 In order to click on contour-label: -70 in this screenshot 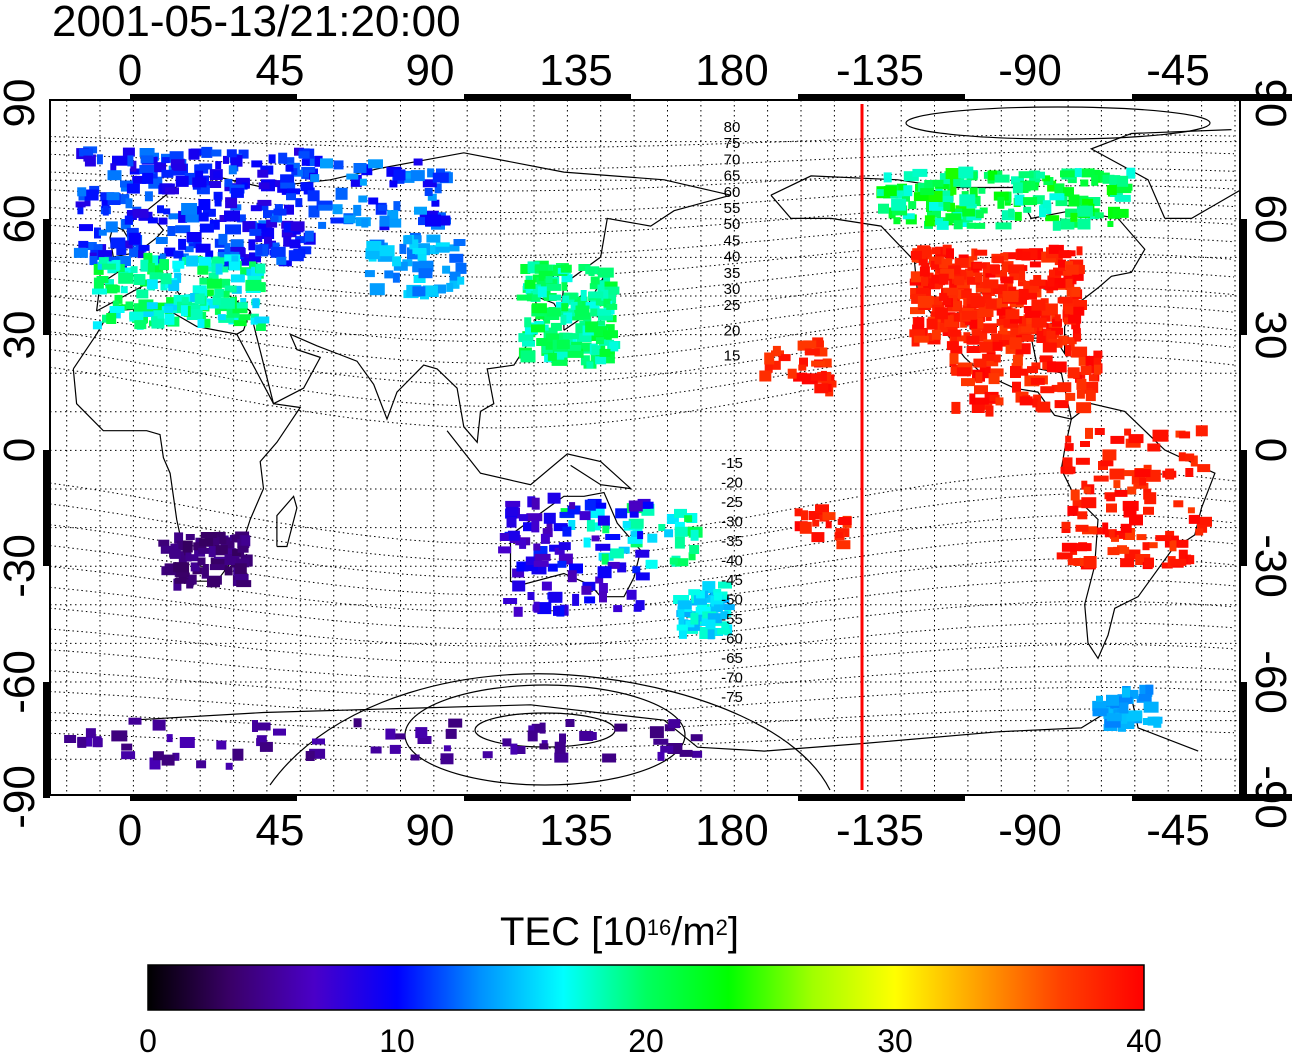, I will do `click(732, 678)`.